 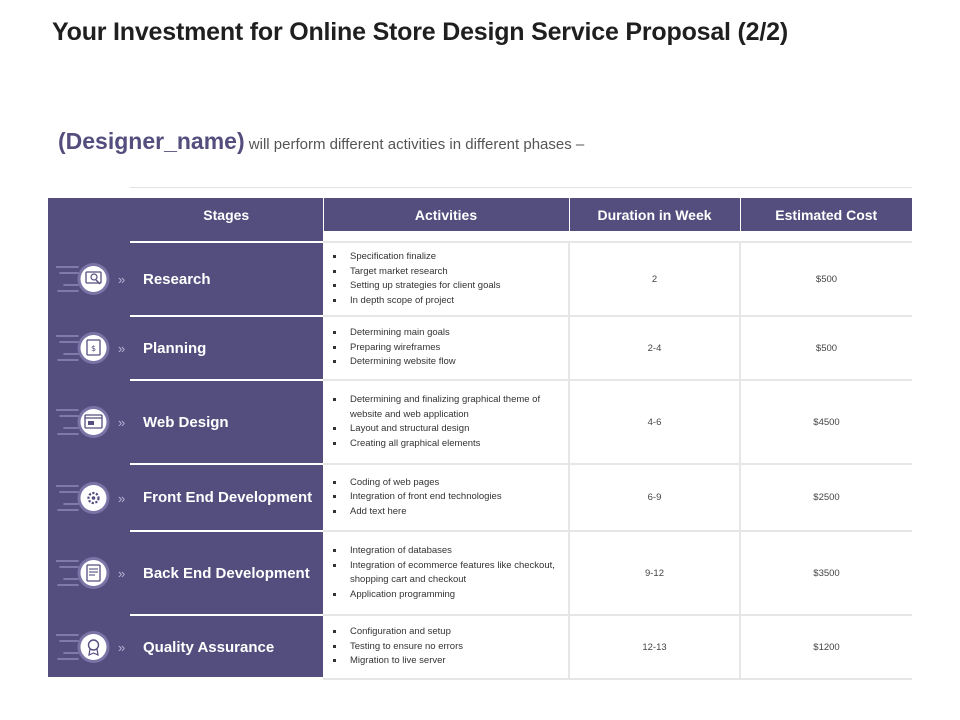 What do you see at coordinates (826, 421) in the screenshot?
I see `cost-cell: $4500` at bounding box center [826, 421].